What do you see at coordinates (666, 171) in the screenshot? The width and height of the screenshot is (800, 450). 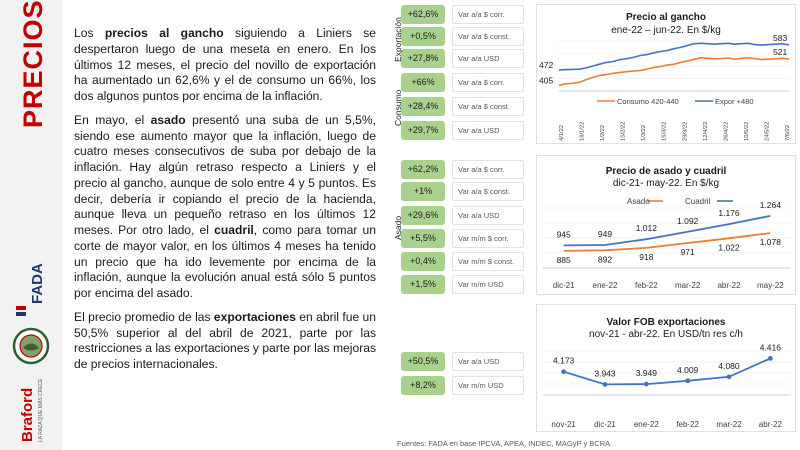 I see `chart-asado-title: Precio de asado y cuadril` at bounding box center [666, 171].